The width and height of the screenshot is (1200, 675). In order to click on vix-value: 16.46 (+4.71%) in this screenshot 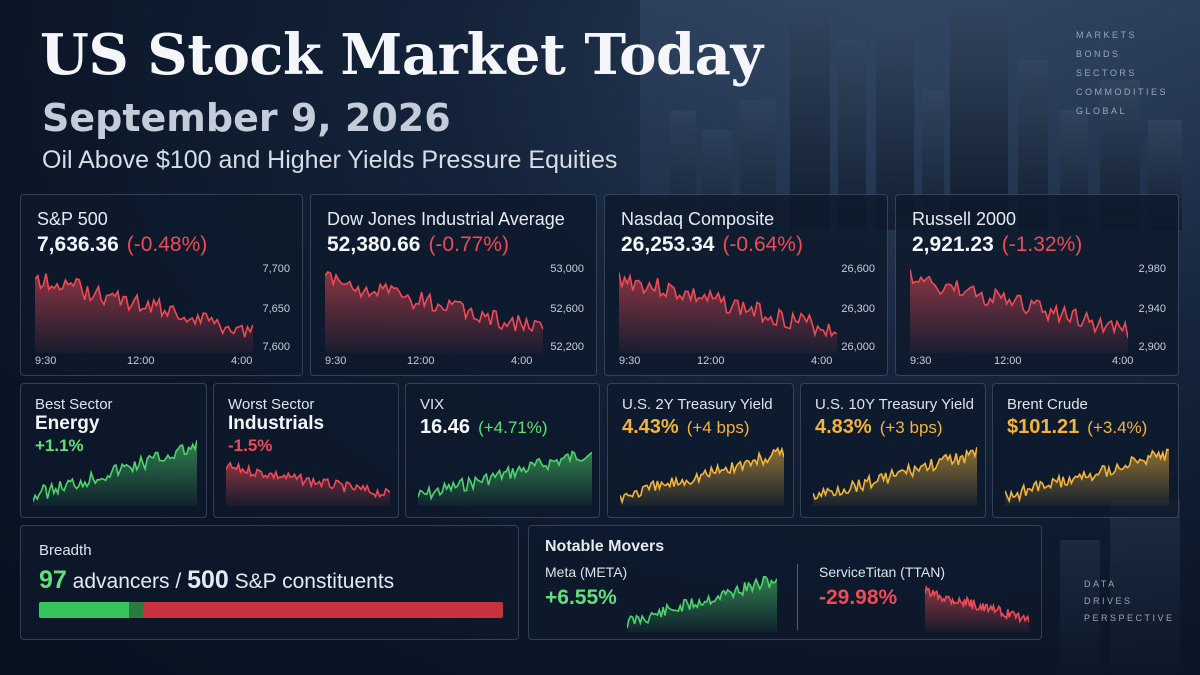, I will do `click(484, 427)`.